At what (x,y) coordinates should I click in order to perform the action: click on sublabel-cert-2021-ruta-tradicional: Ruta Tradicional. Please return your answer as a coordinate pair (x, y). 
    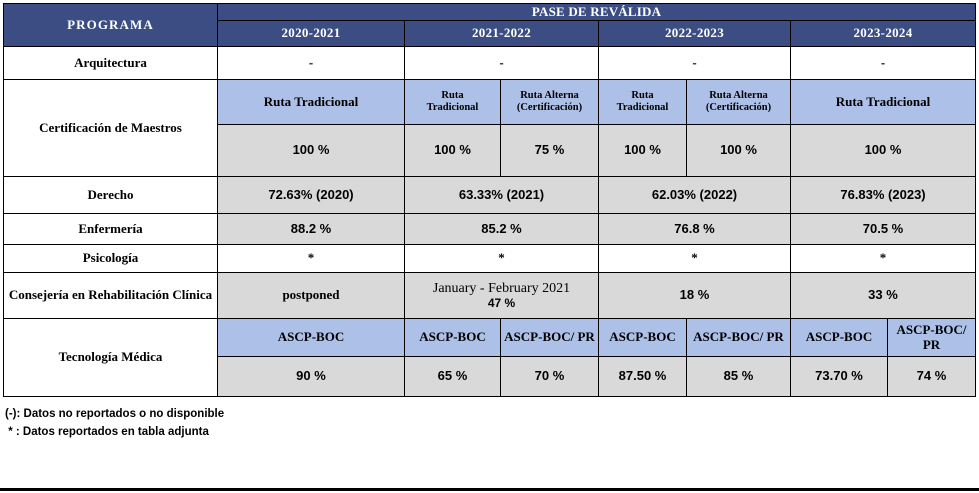
    Looking at the image, I should click on (452, 102).